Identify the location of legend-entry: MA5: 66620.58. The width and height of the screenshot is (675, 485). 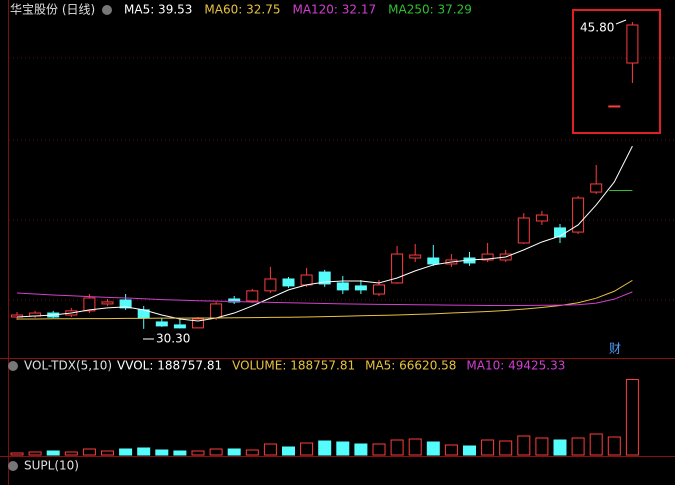
(410, 366).